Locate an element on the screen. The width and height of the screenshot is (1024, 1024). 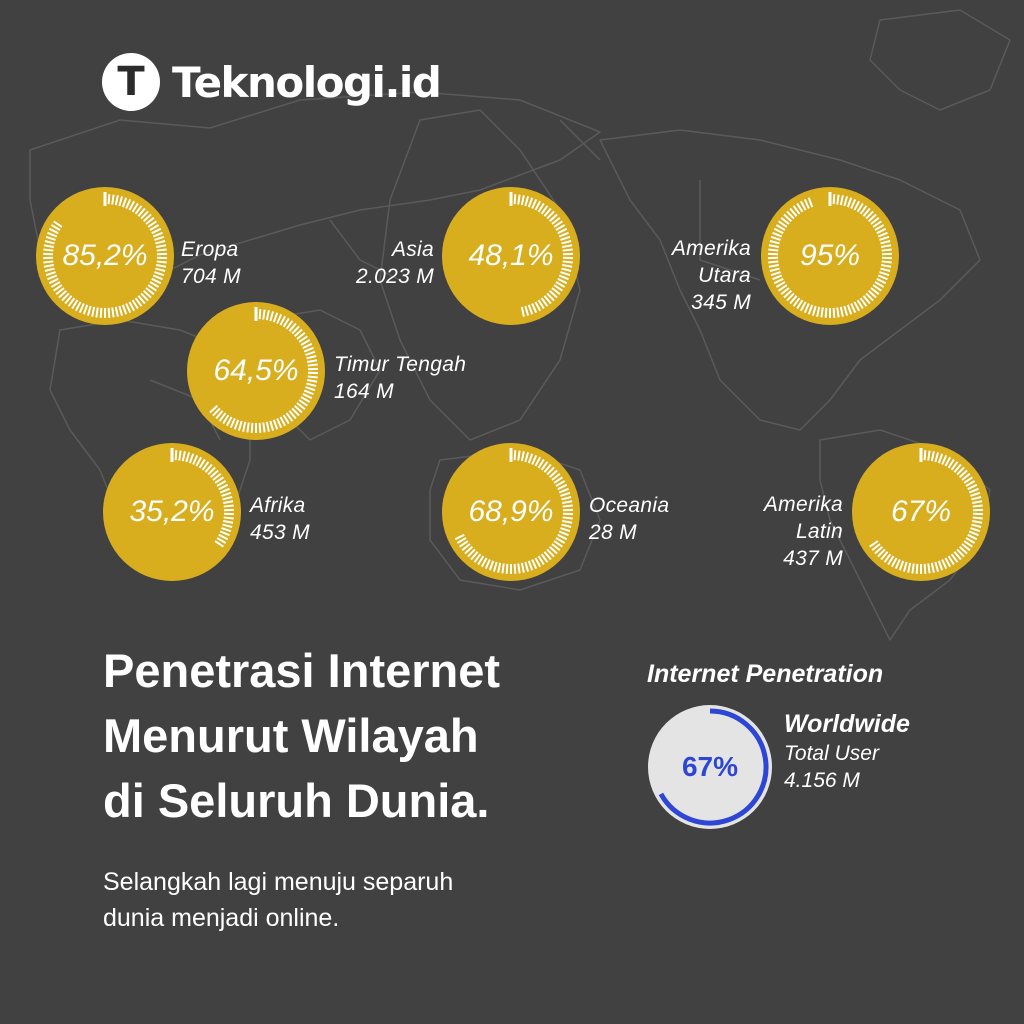
region-name-afrika: Afrika is located at coordinates (278, 505).